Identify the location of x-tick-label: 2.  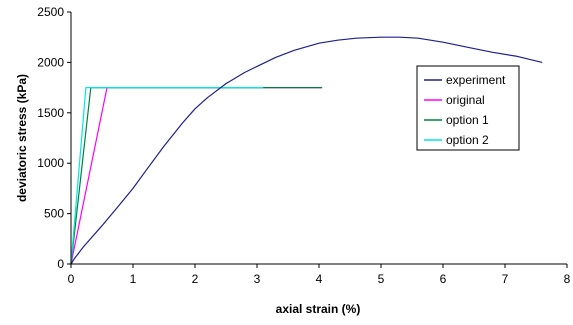
(195, 279).